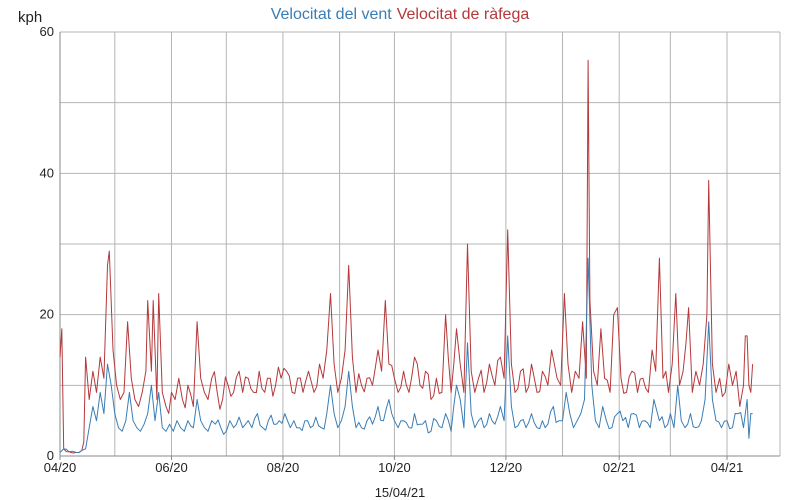  I want to click on x-tick-labels: 04/20 06/20 08/20 10/20 12/20 02/21 04/21, so click(394, 465).